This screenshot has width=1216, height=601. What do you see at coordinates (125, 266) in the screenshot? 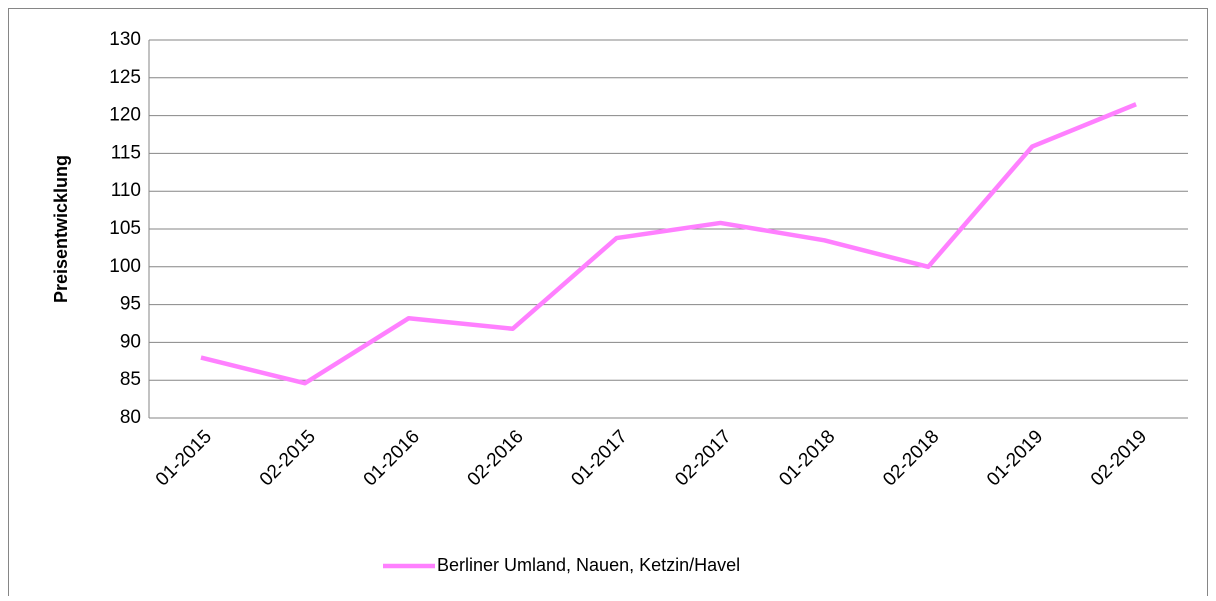
I see `y-tick-label: 100` at bounding box center [125, 266].